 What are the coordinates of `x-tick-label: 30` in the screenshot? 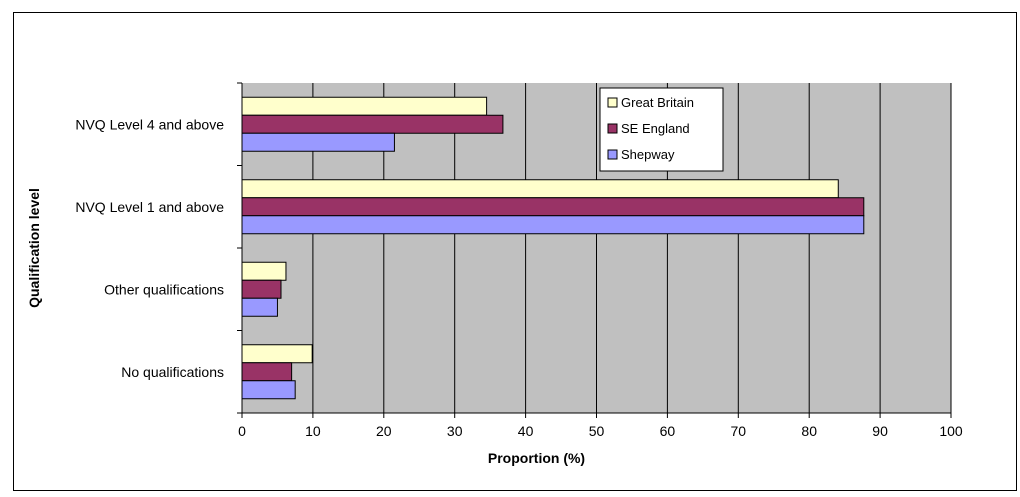 It's located at (455, 431).